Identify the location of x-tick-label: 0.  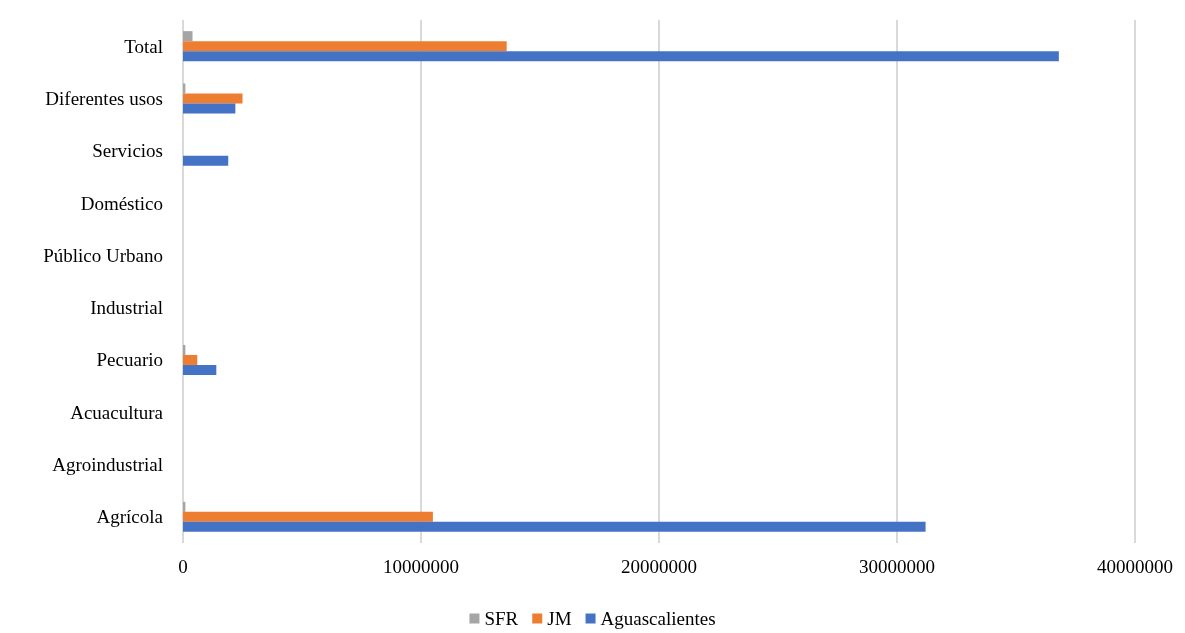
(183, 566).